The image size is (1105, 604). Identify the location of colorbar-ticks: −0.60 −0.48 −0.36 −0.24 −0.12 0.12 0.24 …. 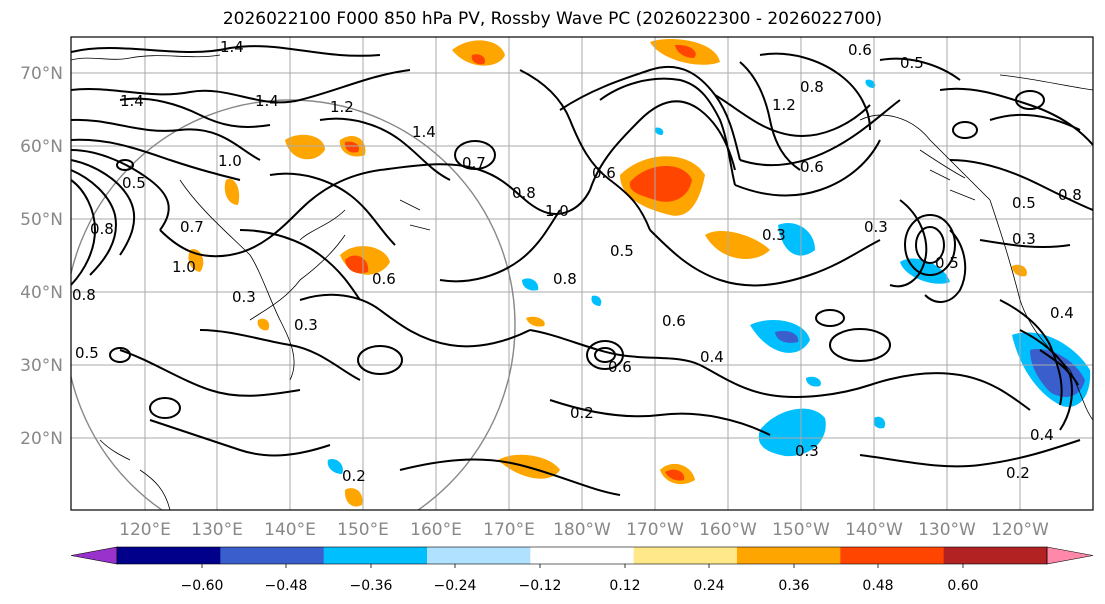
(580, 586).